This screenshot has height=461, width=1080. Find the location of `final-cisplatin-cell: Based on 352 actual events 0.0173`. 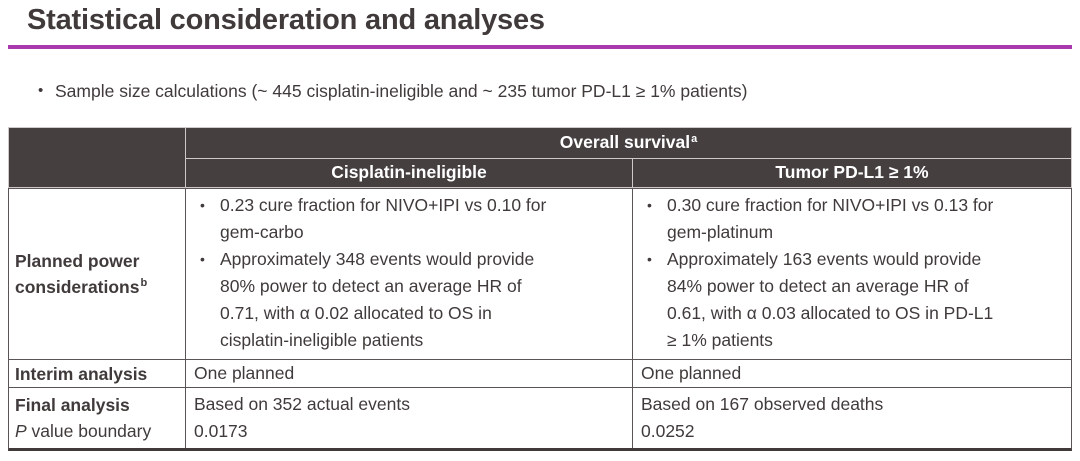

final-cisplatin-cell: Based on 352 actual events 0.0173 is located at coordinates (409, 418).